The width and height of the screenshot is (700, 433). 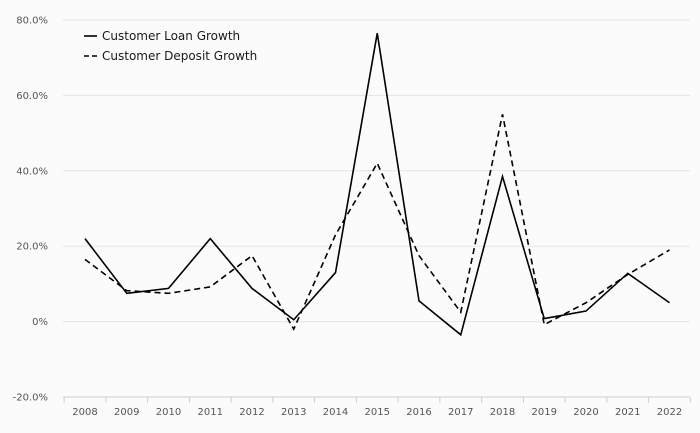 I want to click on legend-label: Customer Deposit Growth, so click(x=179, y=56).